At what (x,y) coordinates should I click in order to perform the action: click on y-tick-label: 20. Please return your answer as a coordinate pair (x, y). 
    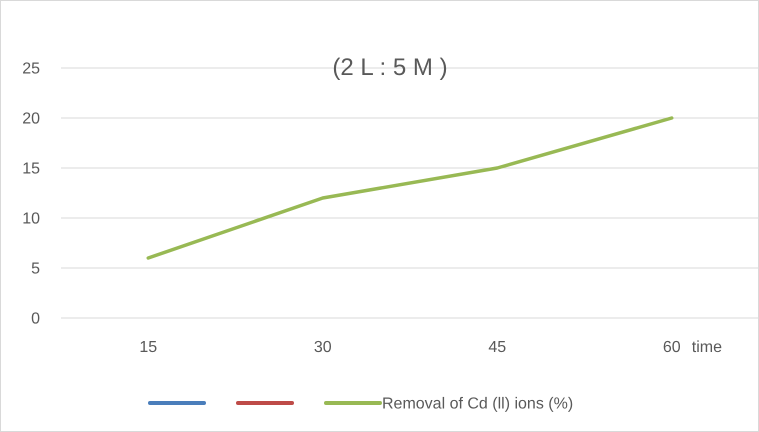
    Looking at the image, I should click on (31, 119).